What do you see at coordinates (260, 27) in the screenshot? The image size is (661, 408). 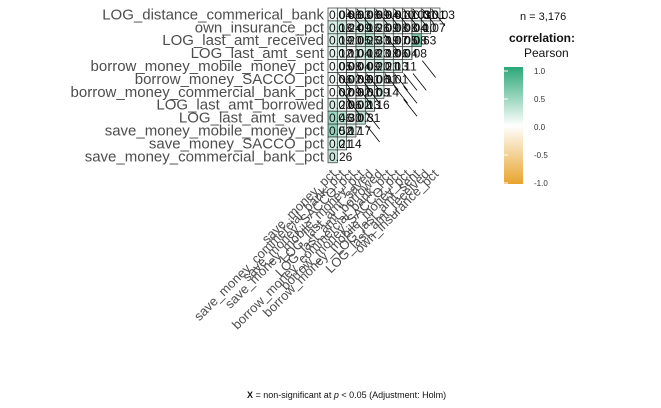 I see `row-label: own_insurance_pct` at bounding box center [260, 27].